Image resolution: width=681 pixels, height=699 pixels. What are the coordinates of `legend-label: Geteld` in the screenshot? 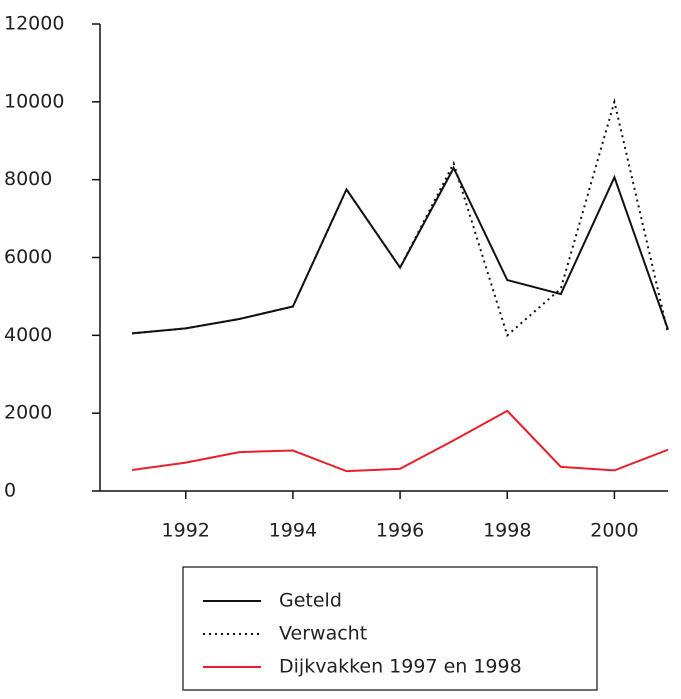 It's located at (310, 601).